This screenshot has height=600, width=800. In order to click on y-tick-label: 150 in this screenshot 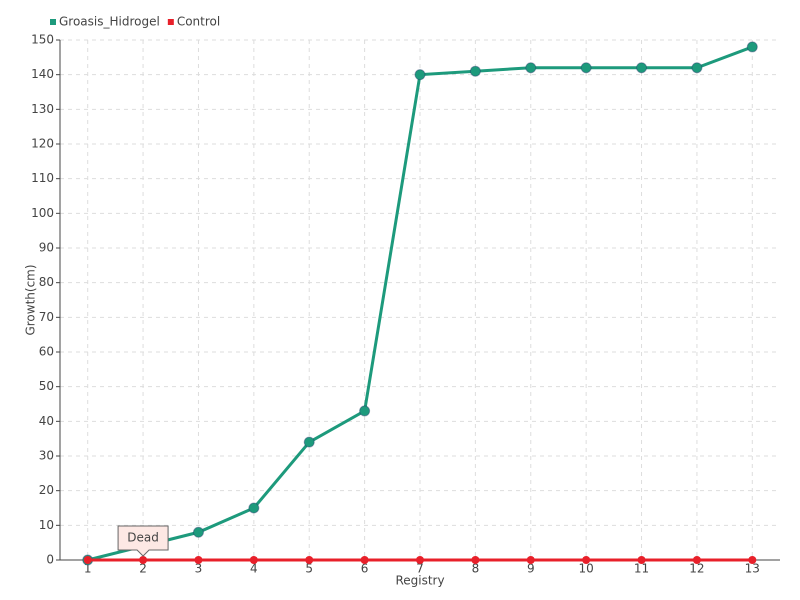, I will do `click(42, 40)`.